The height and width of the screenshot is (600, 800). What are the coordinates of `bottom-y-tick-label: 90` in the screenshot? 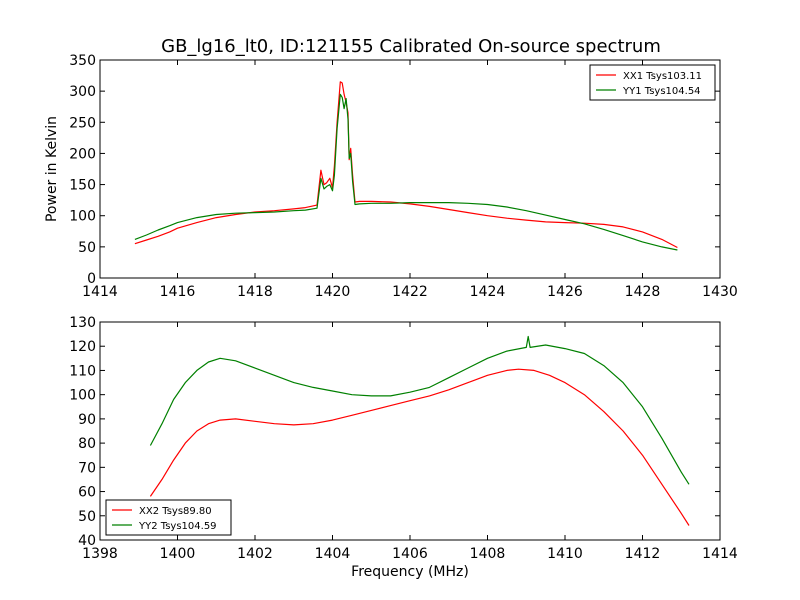 It's located at (87, 420).